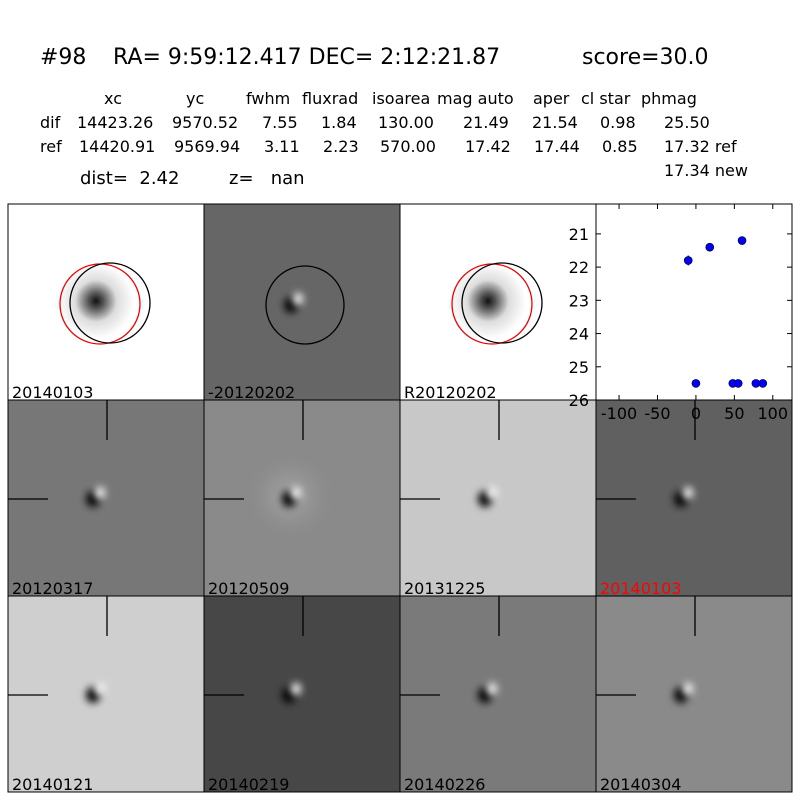 The width and height of the screenshot is (800, 800). I want to click on table-cell: 9569.94, so click(207, 146).